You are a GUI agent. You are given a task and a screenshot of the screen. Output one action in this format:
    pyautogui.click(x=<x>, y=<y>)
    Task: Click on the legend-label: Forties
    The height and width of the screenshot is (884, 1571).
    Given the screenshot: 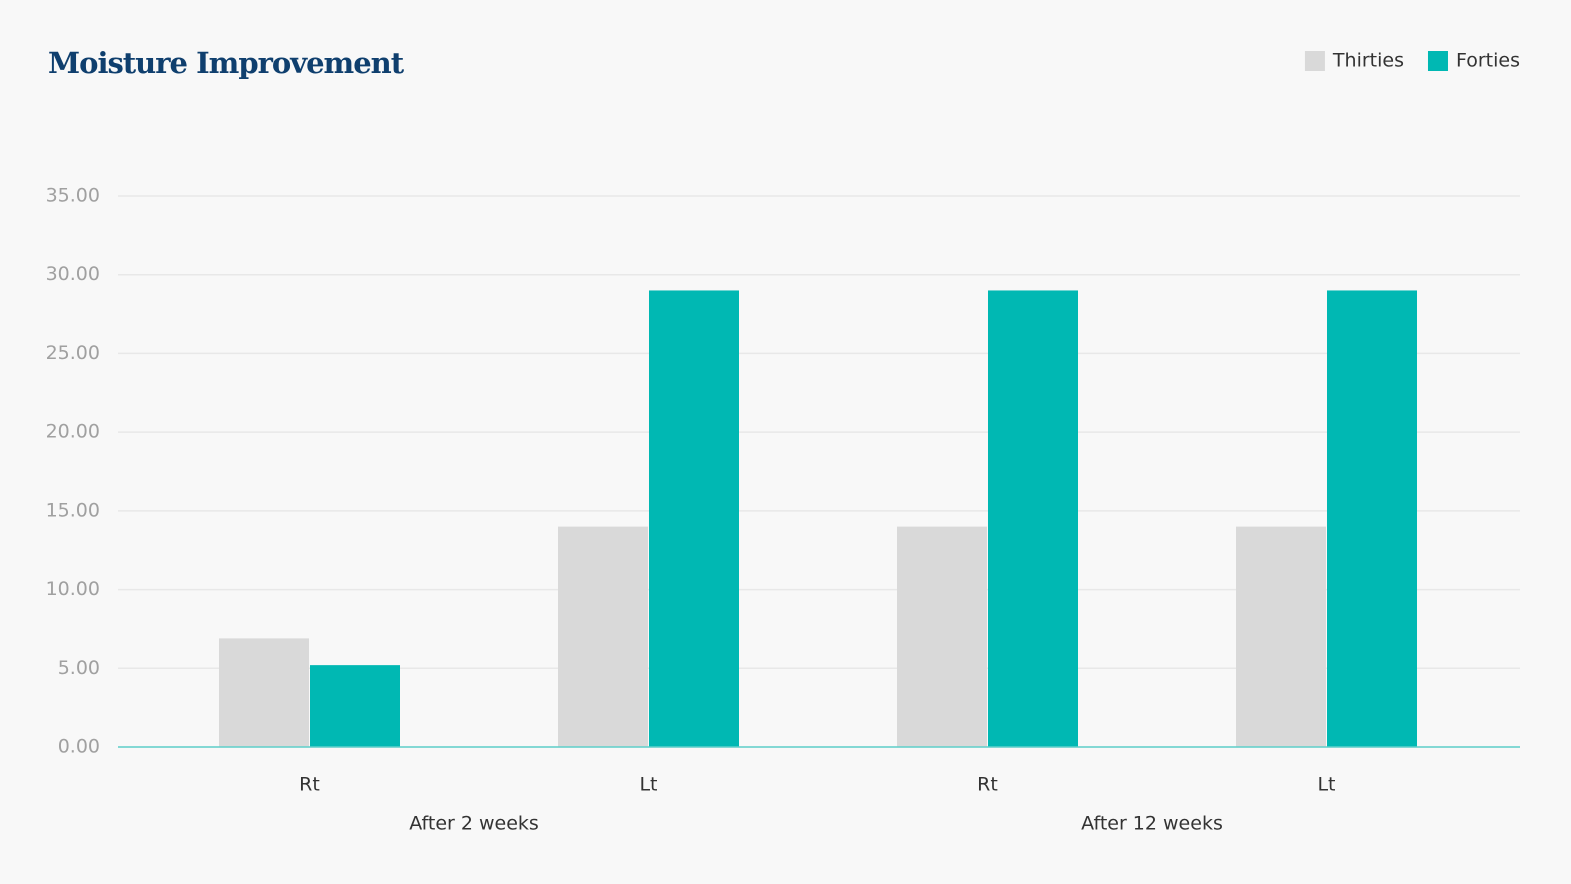 What is the action you would take?
    pyautogui.click(x=1488, y=61)
    